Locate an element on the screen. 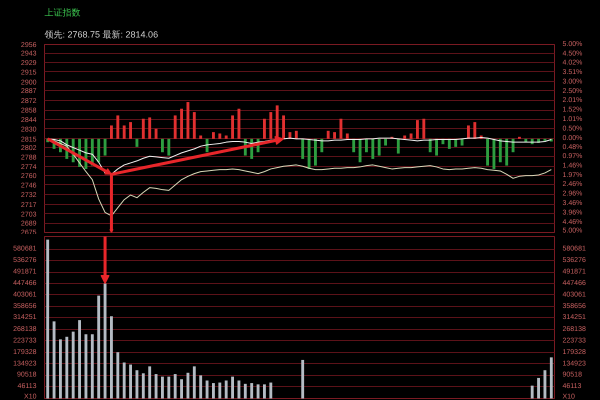 The width and height of the screenshot is (600, 400). chart-subtitle: 领先: 2768.75 最新: 2814.06 is located at coordinates (101, 35).